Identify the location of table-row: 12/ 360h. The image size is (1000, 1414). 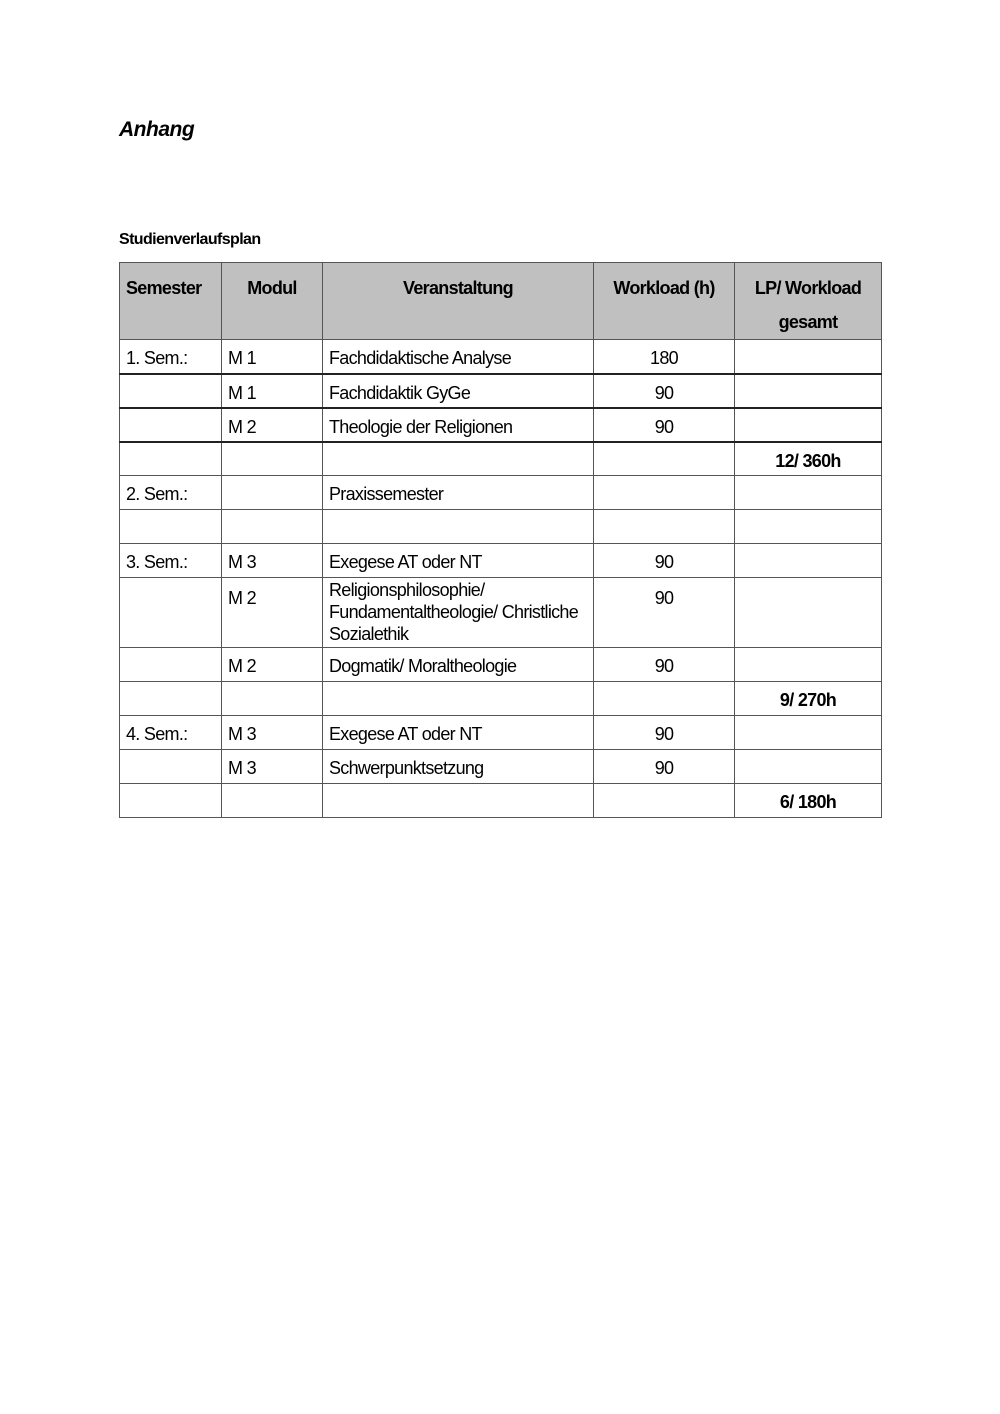
(500, 458).